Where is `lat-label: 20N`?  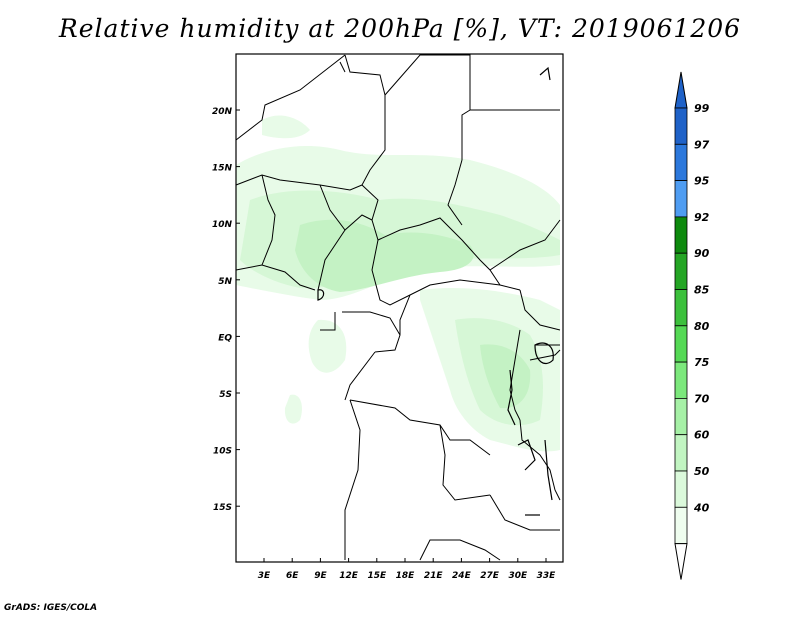
lat-label: 20N is located at coordinates (222, 112).